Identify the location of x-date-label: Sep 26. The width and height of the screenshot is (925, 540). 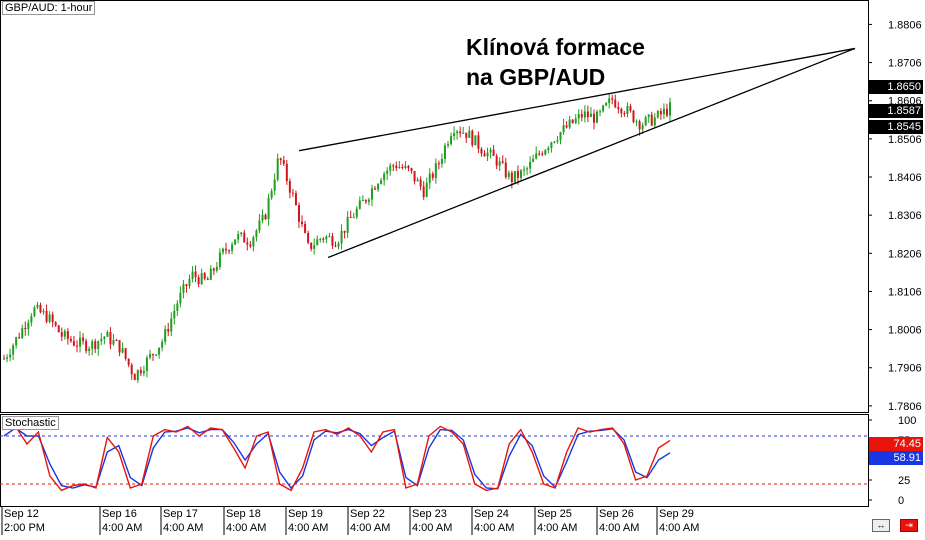
(616, 514).